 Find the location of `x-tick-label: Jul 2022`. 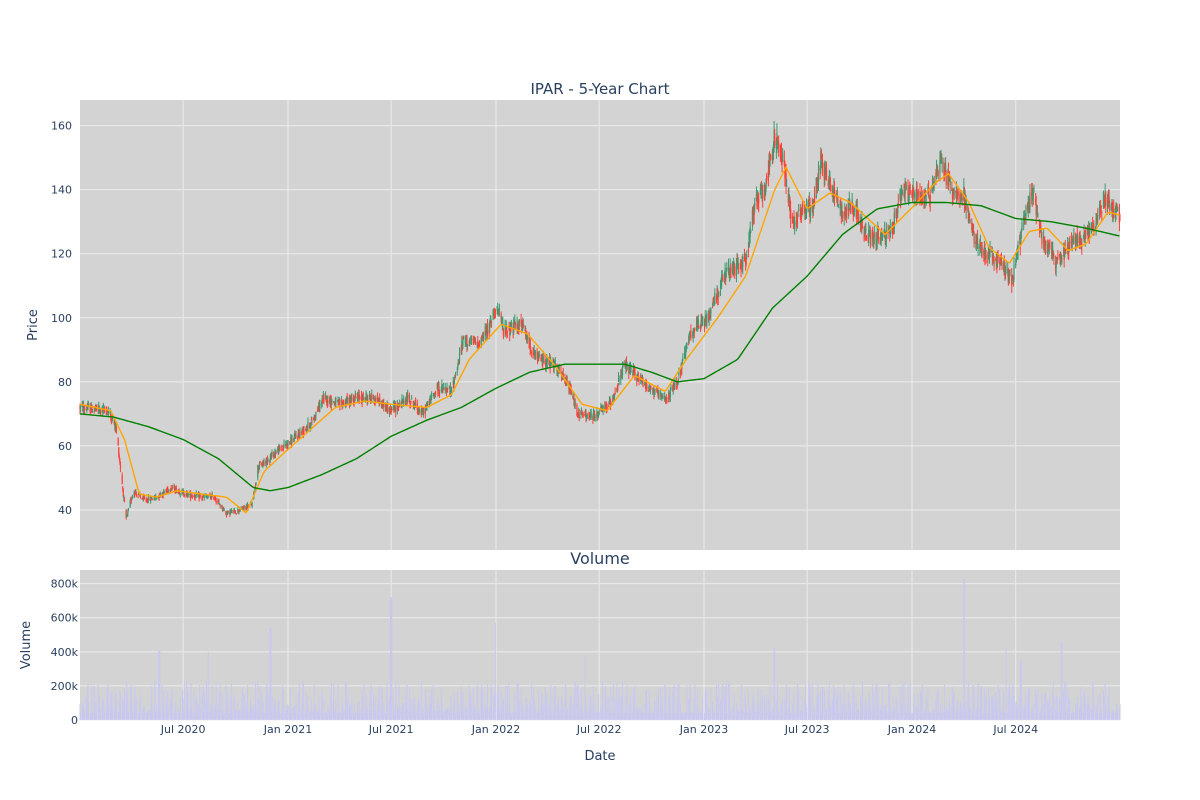

x-tick-label: Jul 2022 is located at coordinates (599, 729).